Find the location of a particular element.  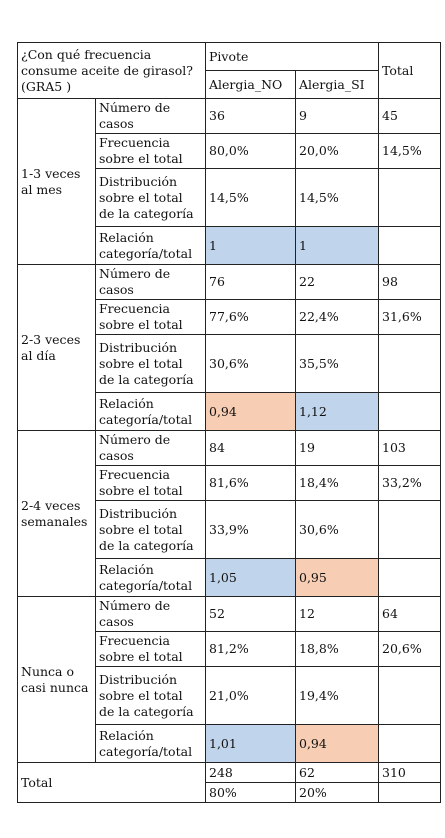

value-cases-alergia-no: 52 is located at coordinates (250, 614).